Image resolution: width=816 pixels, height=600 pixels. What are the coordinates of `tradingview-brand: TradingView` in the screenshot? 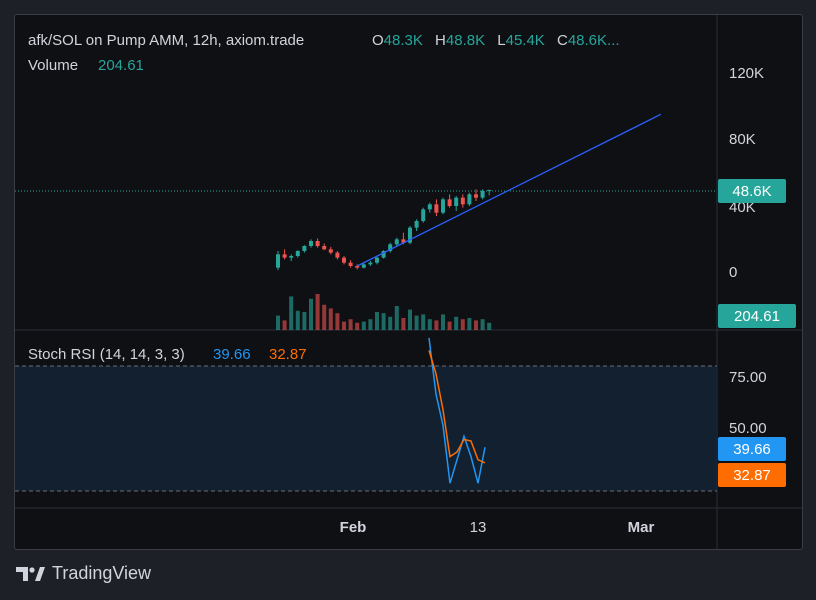 It's located at (83, 573).